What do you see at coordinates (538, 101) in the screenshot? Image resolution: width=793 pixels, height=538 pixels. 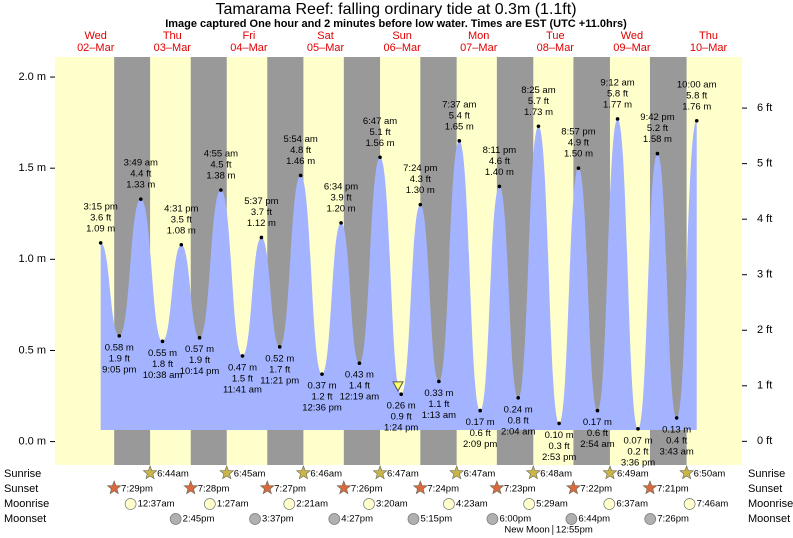 I see `extreme-label: 5.7 ft` at bounding box center [538, 101].